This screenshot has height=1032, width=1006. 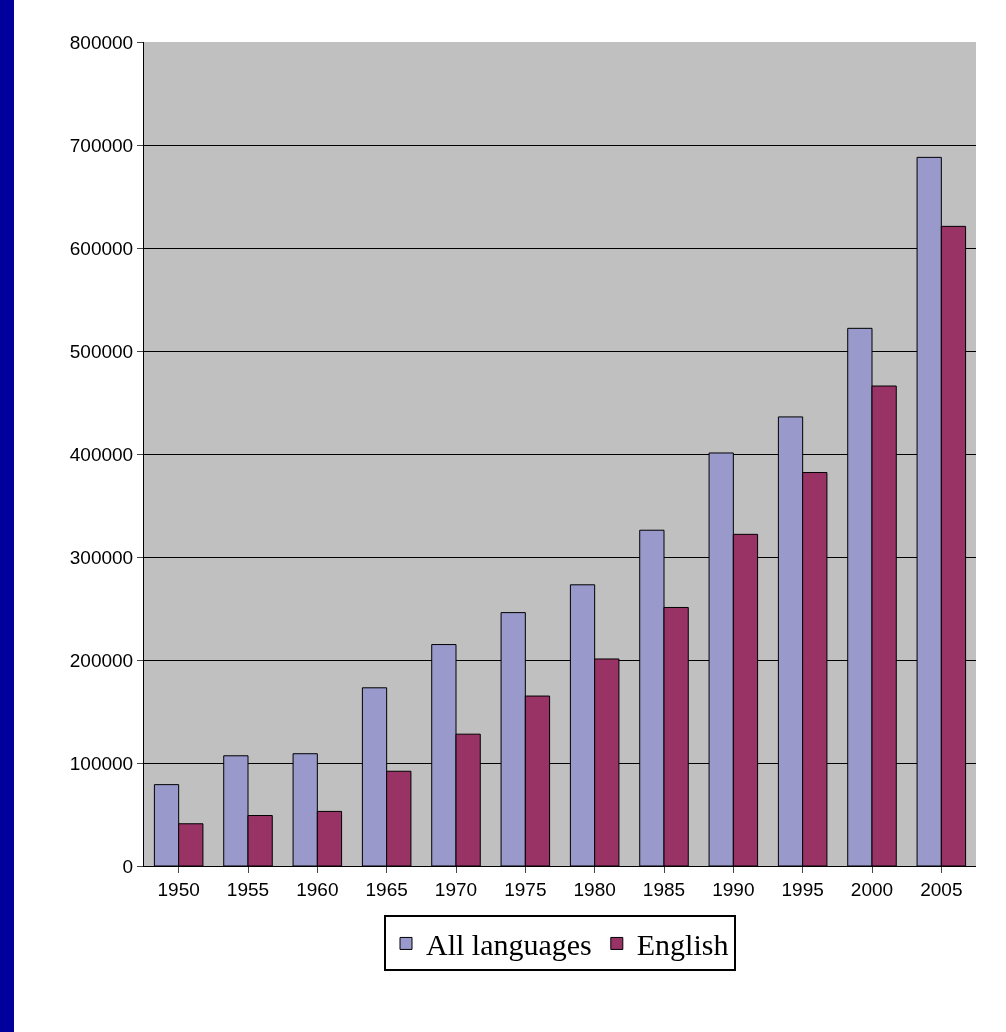 What do you see at coordinates (664, 889) in the screenshot?
I see `x-tick-label: 1985` at bounding box center [664, 889].